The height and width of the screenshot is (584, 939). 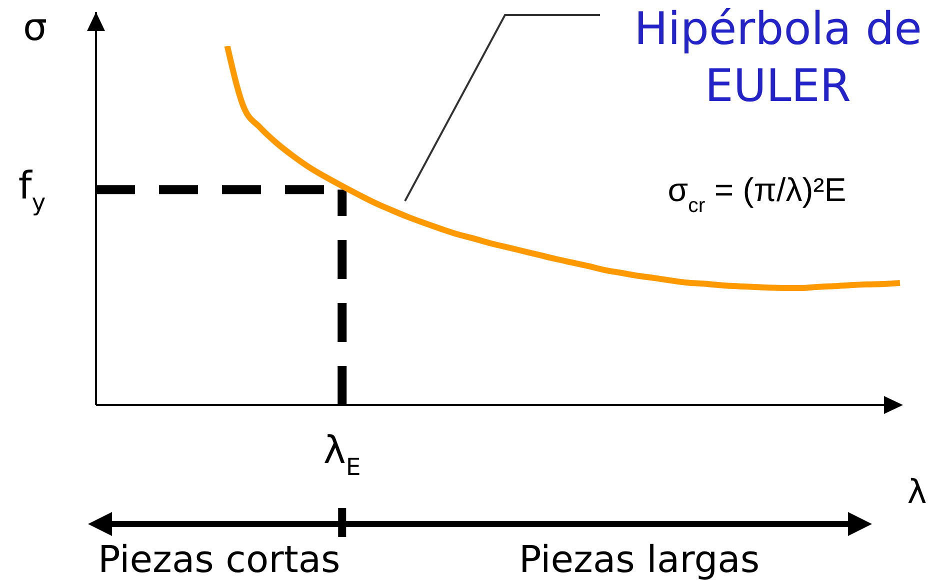 What do you see at coordinates (219, 559) in the screenshot?
I see `text: Piezas cortas` at bounding box center [219, 559].